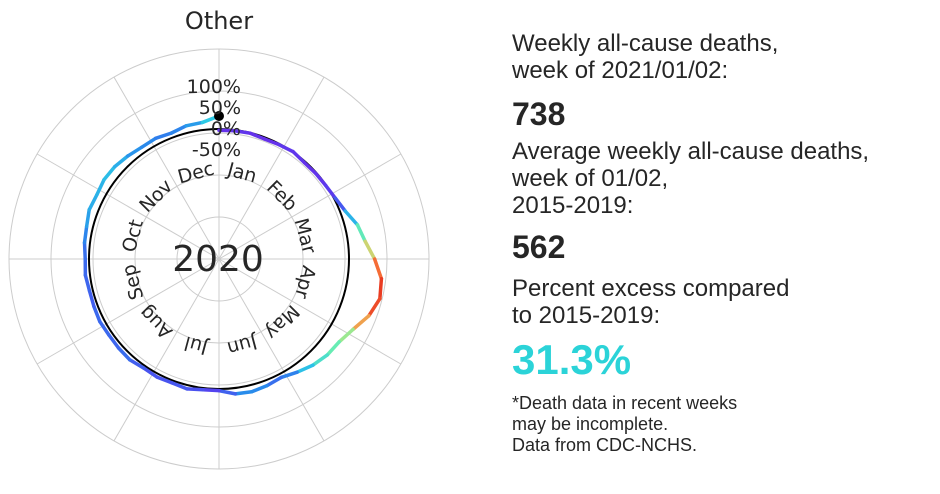  What do you see at coordinates (196, 344) in the screenshot?
I see `month-label-jul: Jul` at bounding box center [196, 344].